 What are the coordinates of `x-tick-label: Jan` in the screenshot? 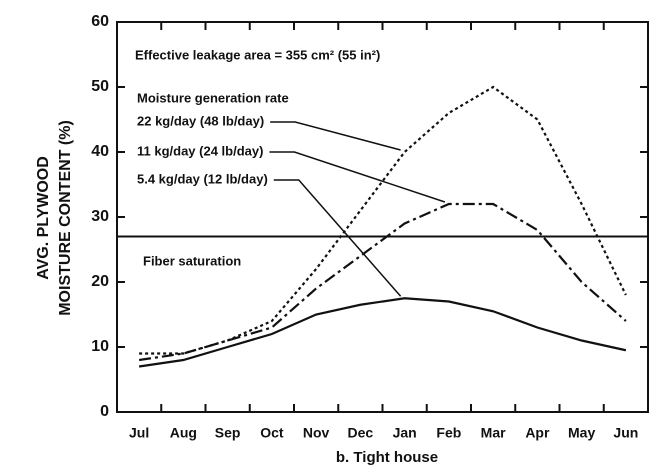 It's located at (405, 433).